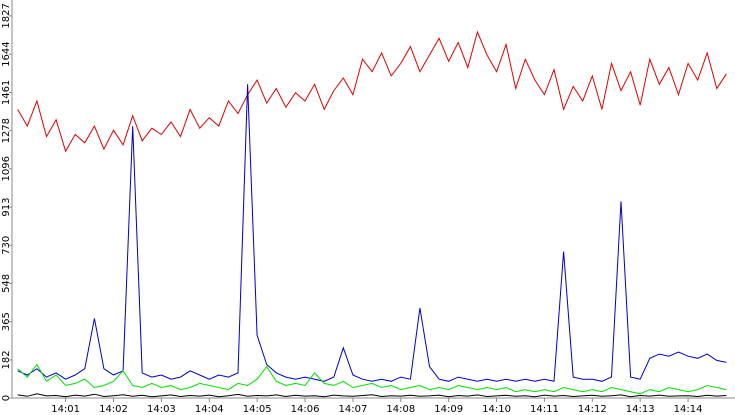 This screenshot has height=415, width=735. Describe the element at coordinates (352, 409) in the screenshot. I see `x-tick-label: 14:07` at that location.